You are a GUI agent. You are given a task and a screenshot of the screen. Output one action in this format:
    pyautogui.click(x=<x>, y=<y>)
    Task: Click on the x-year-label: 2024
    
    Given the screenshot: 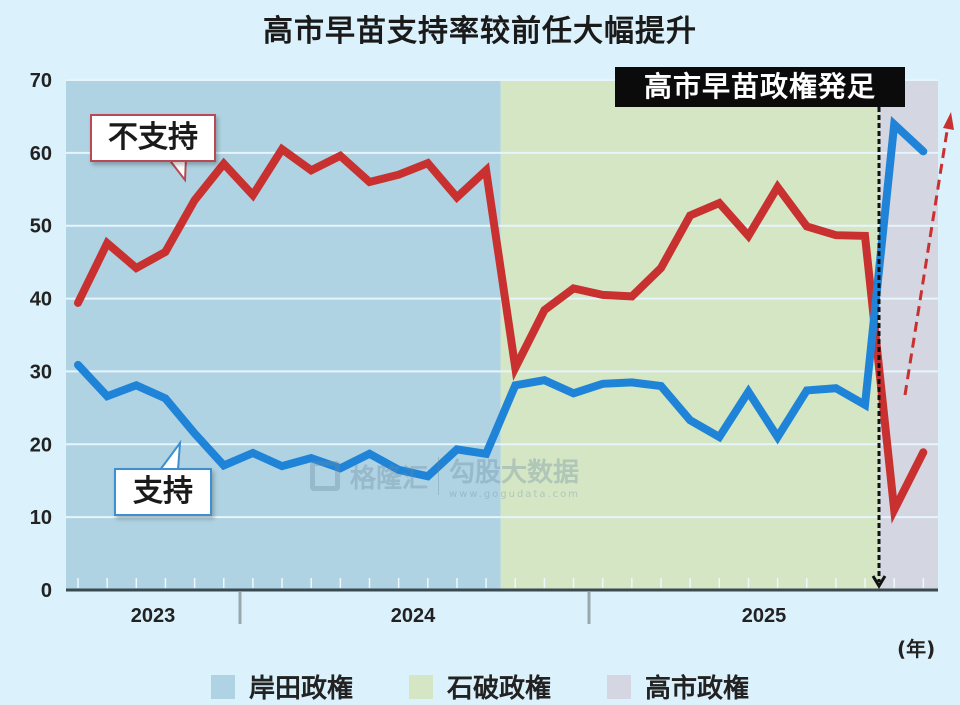 What is the action you would take?
    pyautogui.click(x=413, y=616)
    